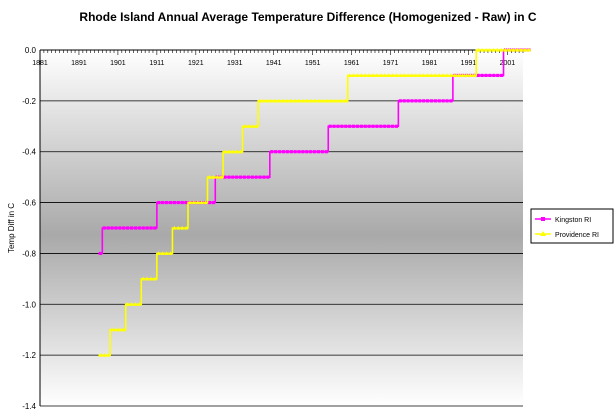 The width and height of the screenshot is (616, 419). Describe the element at coordinates (29, 203) in the screenshot. I see `y-tick-label: -0.6` at that location.